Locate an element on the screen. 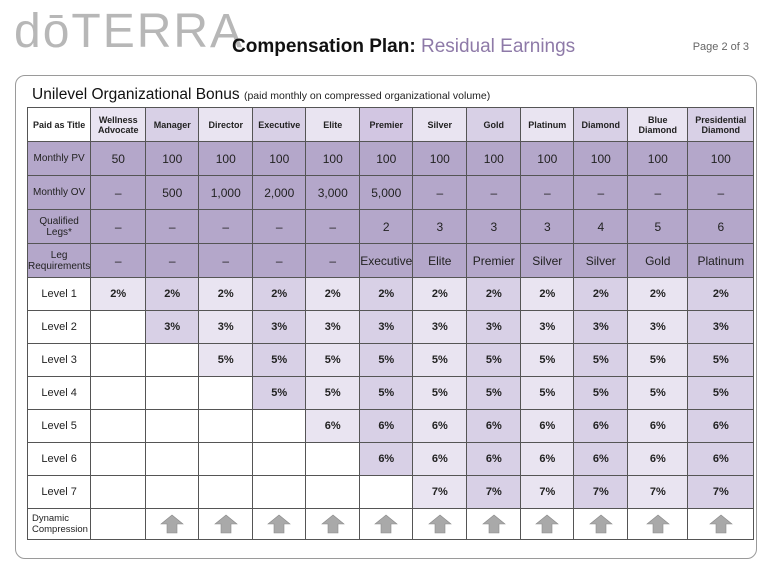 This screenshot has height=561, width=763. requirement-cell: 1,000 is located at coordinates (226, 192).